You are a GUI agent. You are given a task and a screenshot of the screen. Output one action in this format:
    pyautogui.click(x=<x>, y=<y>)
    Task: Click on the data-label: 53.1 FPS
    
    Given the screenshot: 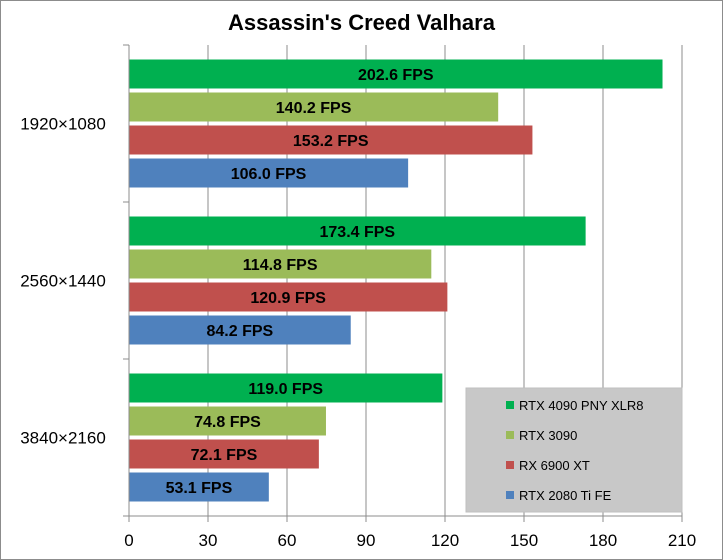 What is the action you would take?
    pyautogui.click(x=199, y=488)
    